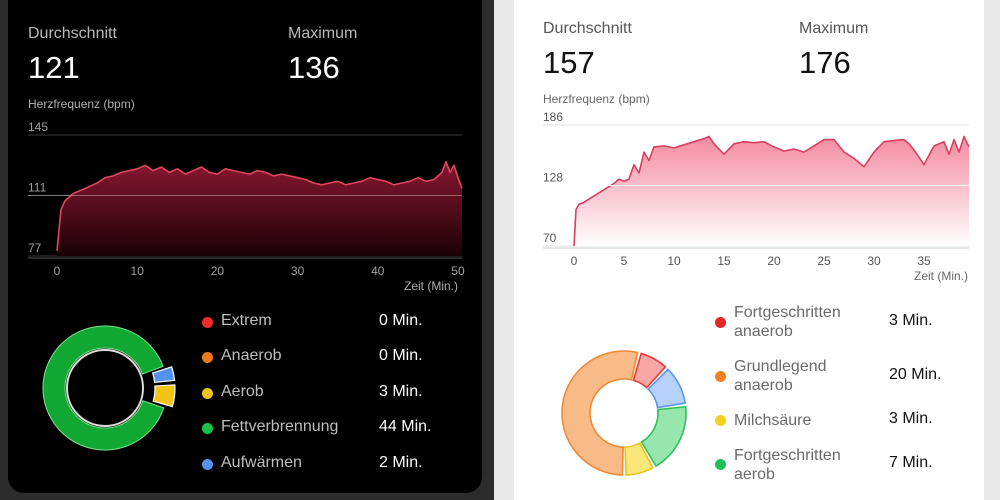 The width and height of the screenshot is (1000, 500). Describe the element at coordinates (780, 366) in the screenshot. I see `right-legend-label: Grundlegend` at that location.